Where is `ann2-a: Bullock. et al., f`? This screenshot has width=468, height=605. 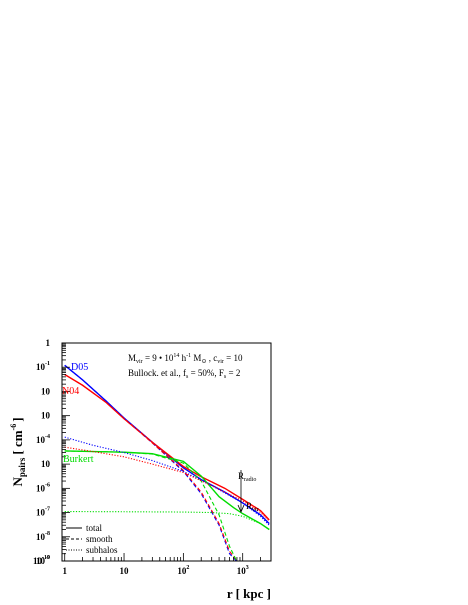 ann2-a: Bullock. et al., f is located at coordinates (157, 373).